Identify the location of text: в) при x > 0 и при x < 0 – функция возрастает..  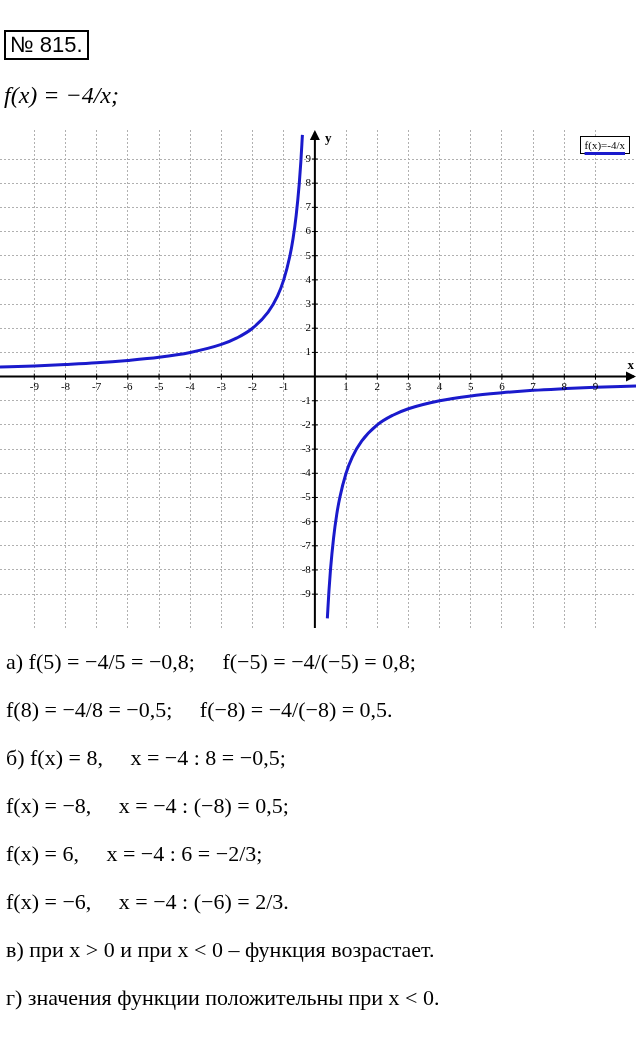
(221, 950).